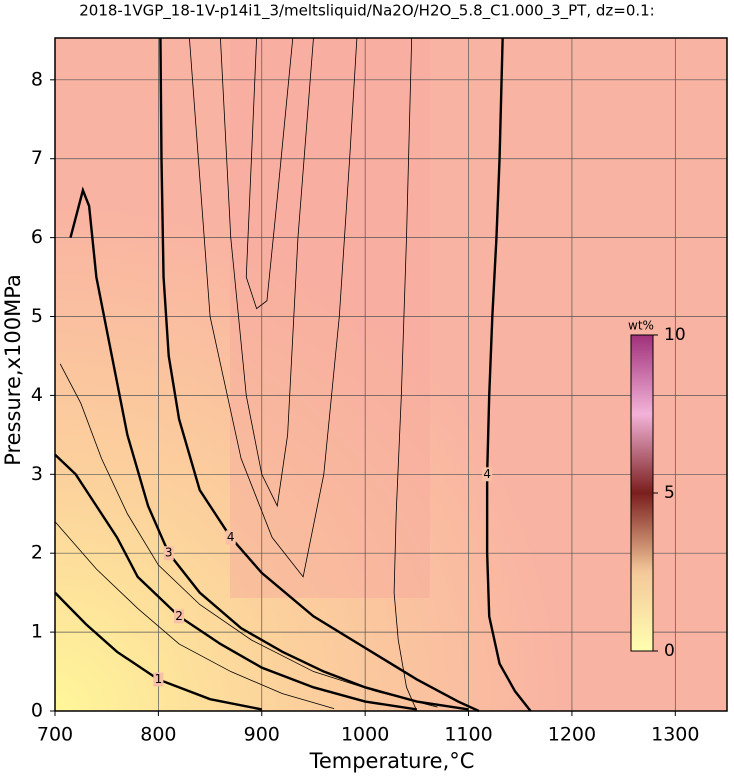 The image size is (734, 780). I want to click on x-tick-label: 900, so click(262, 735).